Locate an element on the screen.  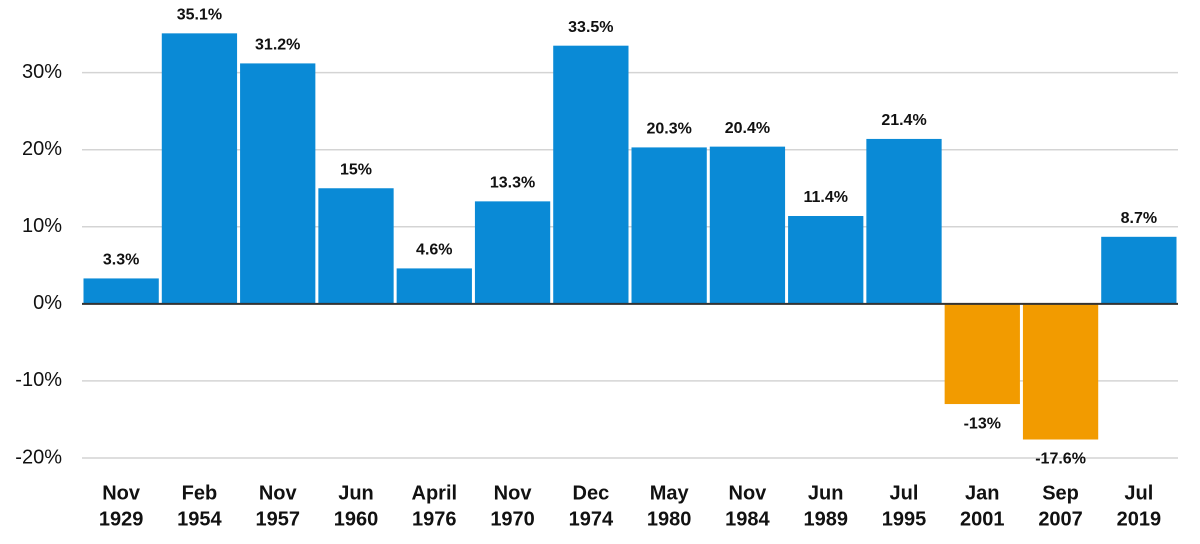
value-label: 13.3% is located at coordinates (512, 183).